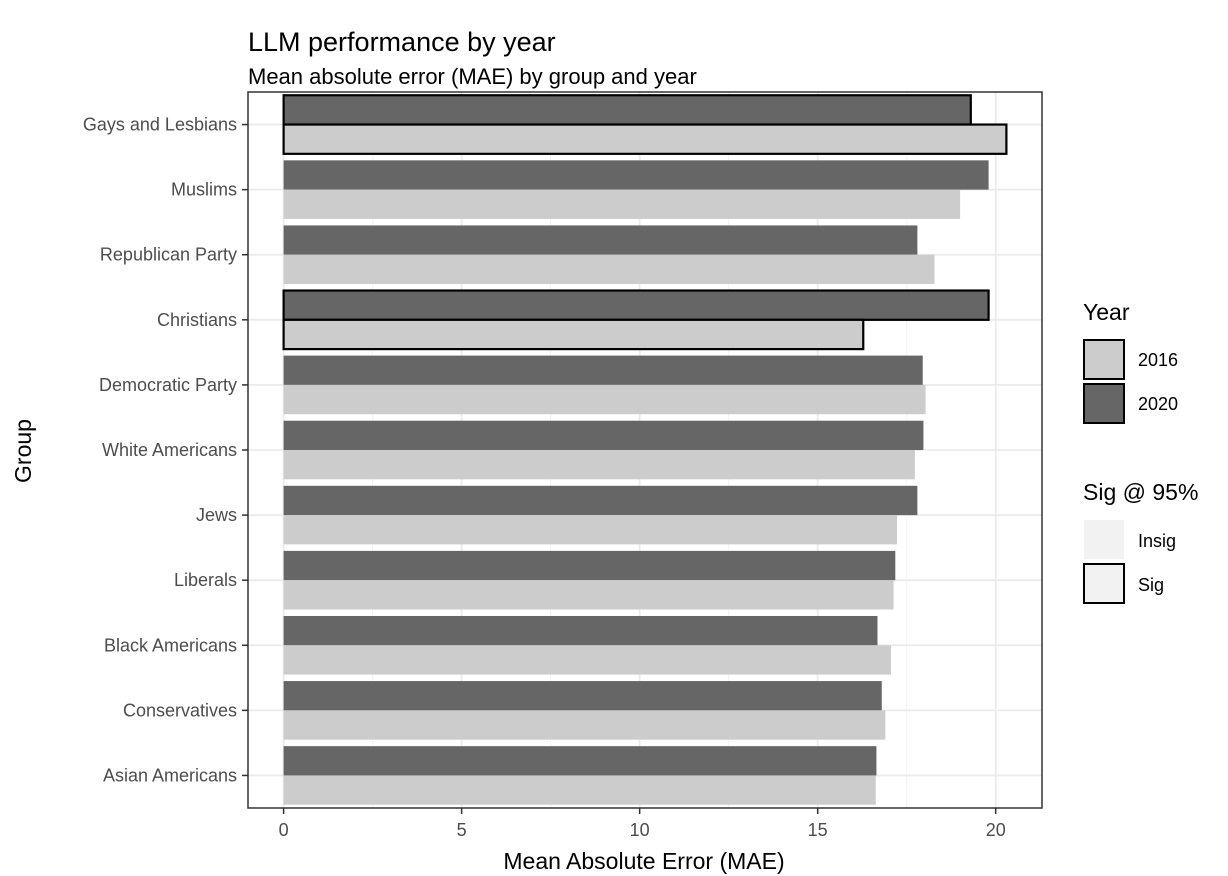 This screenshot has height=876, width=1228. What do you see at coordinates (170, 775) in the screenshot?
I see `y-tick-label: Asian Americans` at bounding box center [170, 775].